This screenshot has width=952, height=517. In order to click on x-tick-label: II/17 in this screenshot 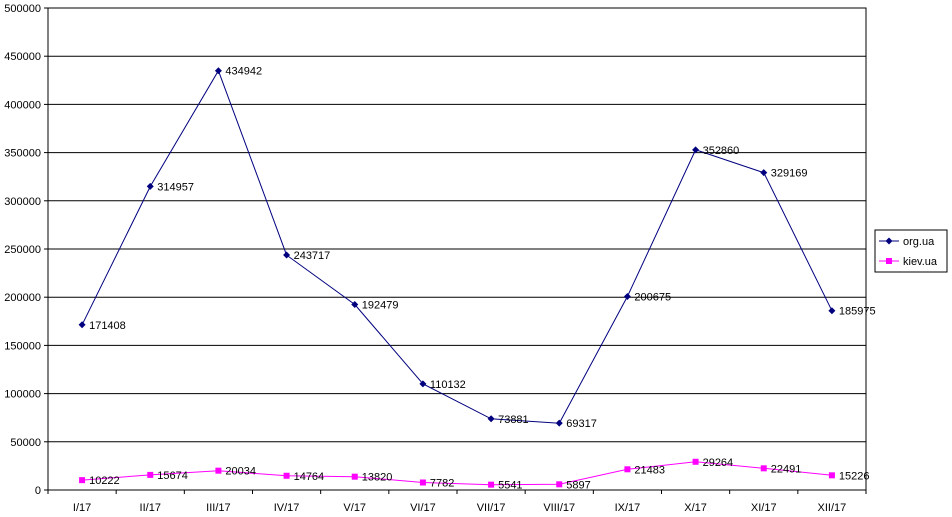, I will do `click(150, 508)`.